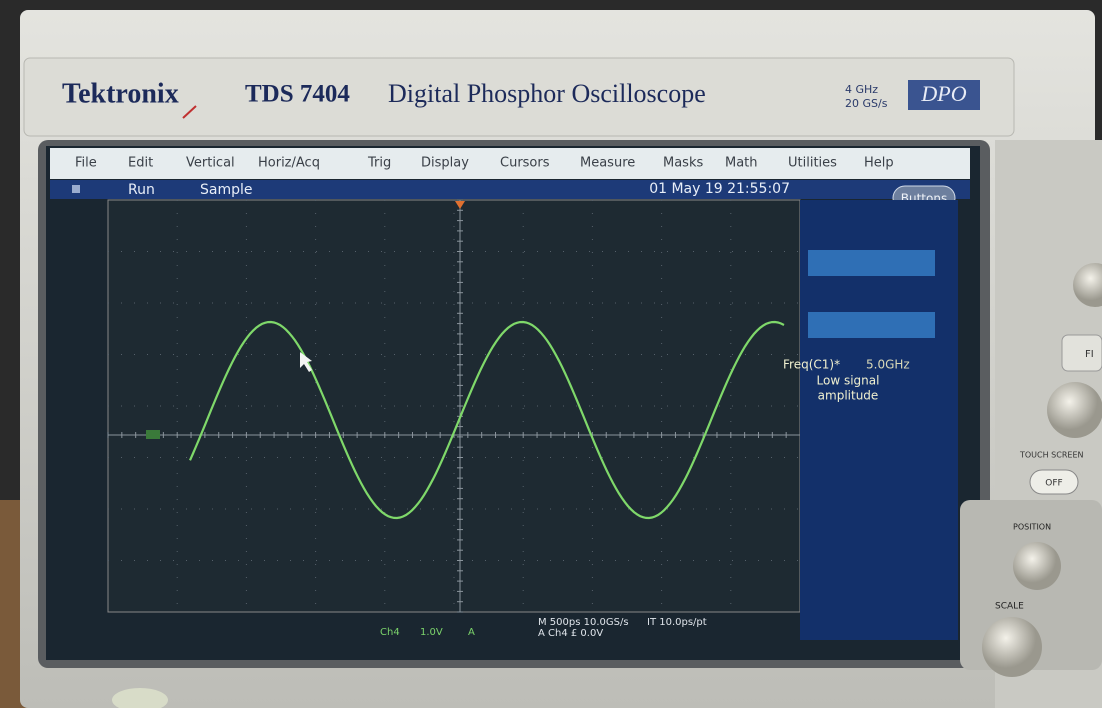 This screenshot has height=708, width=1102. Describe the element at coordinates (848, 381) in the screenshot. I see `measurement-note-1: Low signal` at that location.